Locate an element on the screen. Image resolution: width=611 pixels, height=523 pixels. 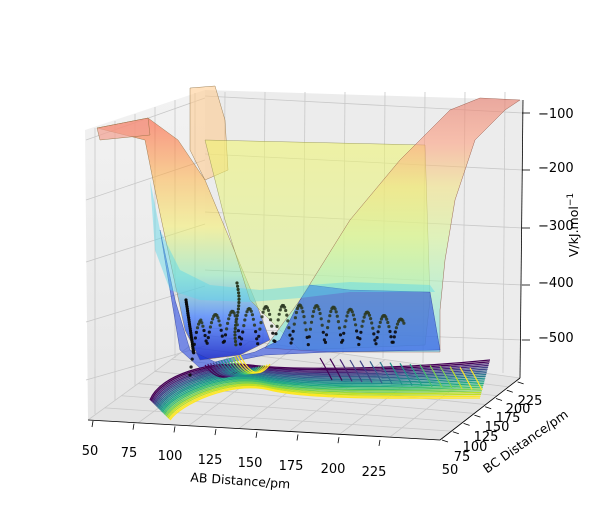
y-tick-label: 125 is located at coordinates (486, 437).